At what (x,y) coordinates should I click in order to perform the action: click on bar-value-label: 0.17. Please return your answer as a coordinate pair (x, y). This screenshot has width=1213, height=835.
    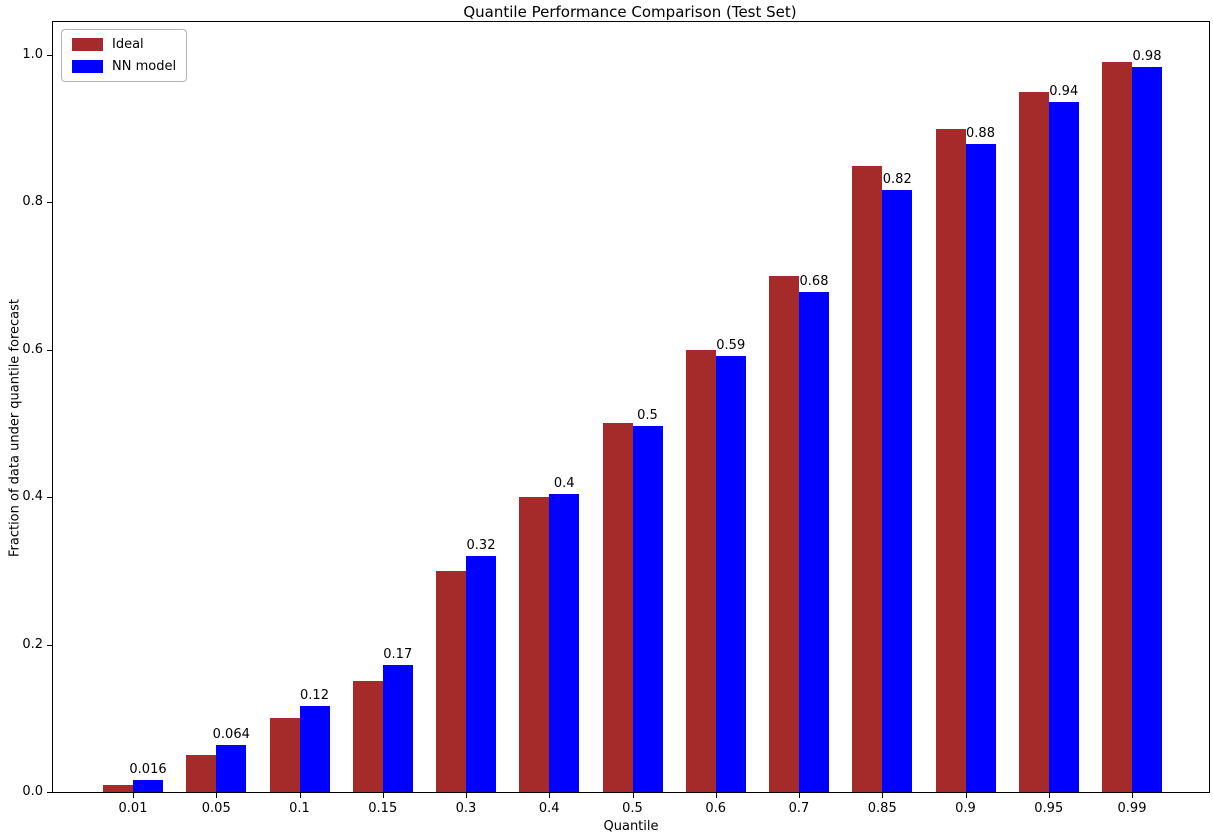
    Looking at the image, I should click on (398, 654).